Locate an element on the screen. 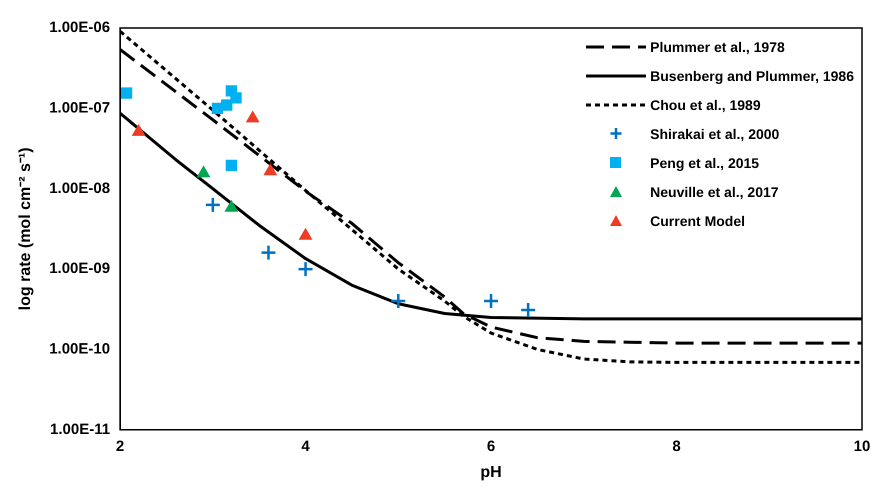  legend-label: Neuville et al., 2017 is located at coordinates (714, 192).